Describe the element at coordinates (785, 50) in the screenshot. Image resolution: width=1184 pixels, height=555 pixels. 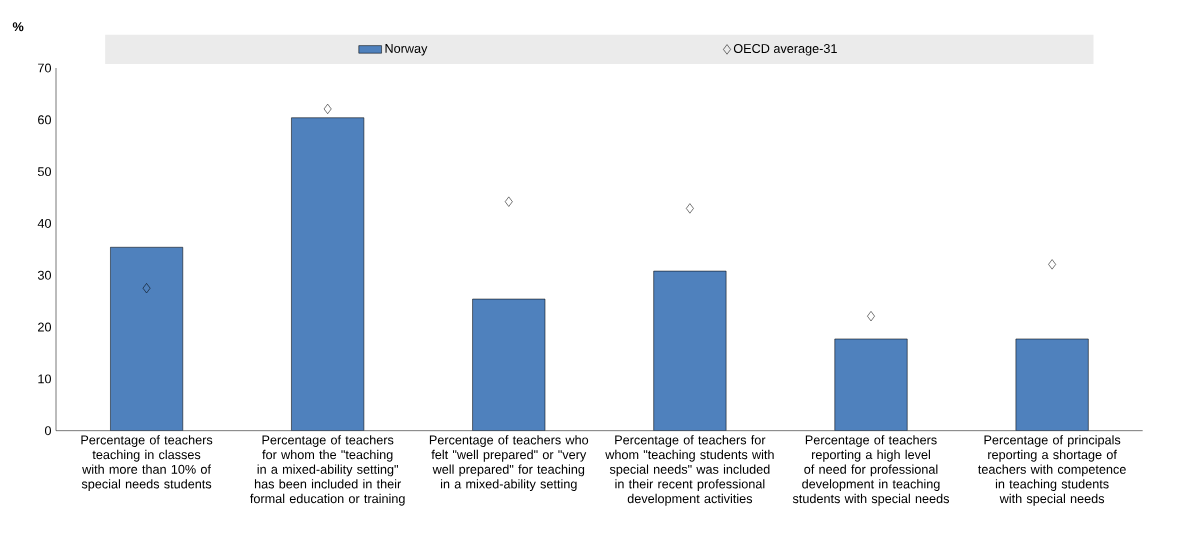
I see `legend-label: OECD average-31` at that location.